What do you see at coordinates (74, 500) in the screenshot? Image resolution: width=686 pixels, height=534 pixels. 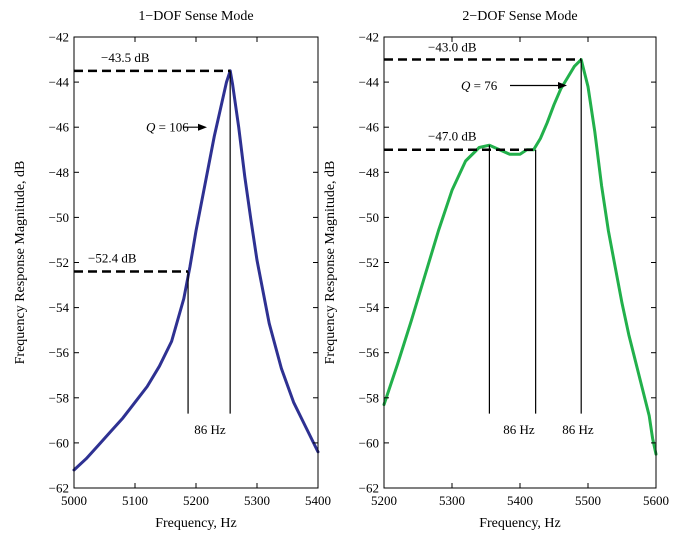 I see `x-tick-label: 5000` at bounding box center [74, 500].